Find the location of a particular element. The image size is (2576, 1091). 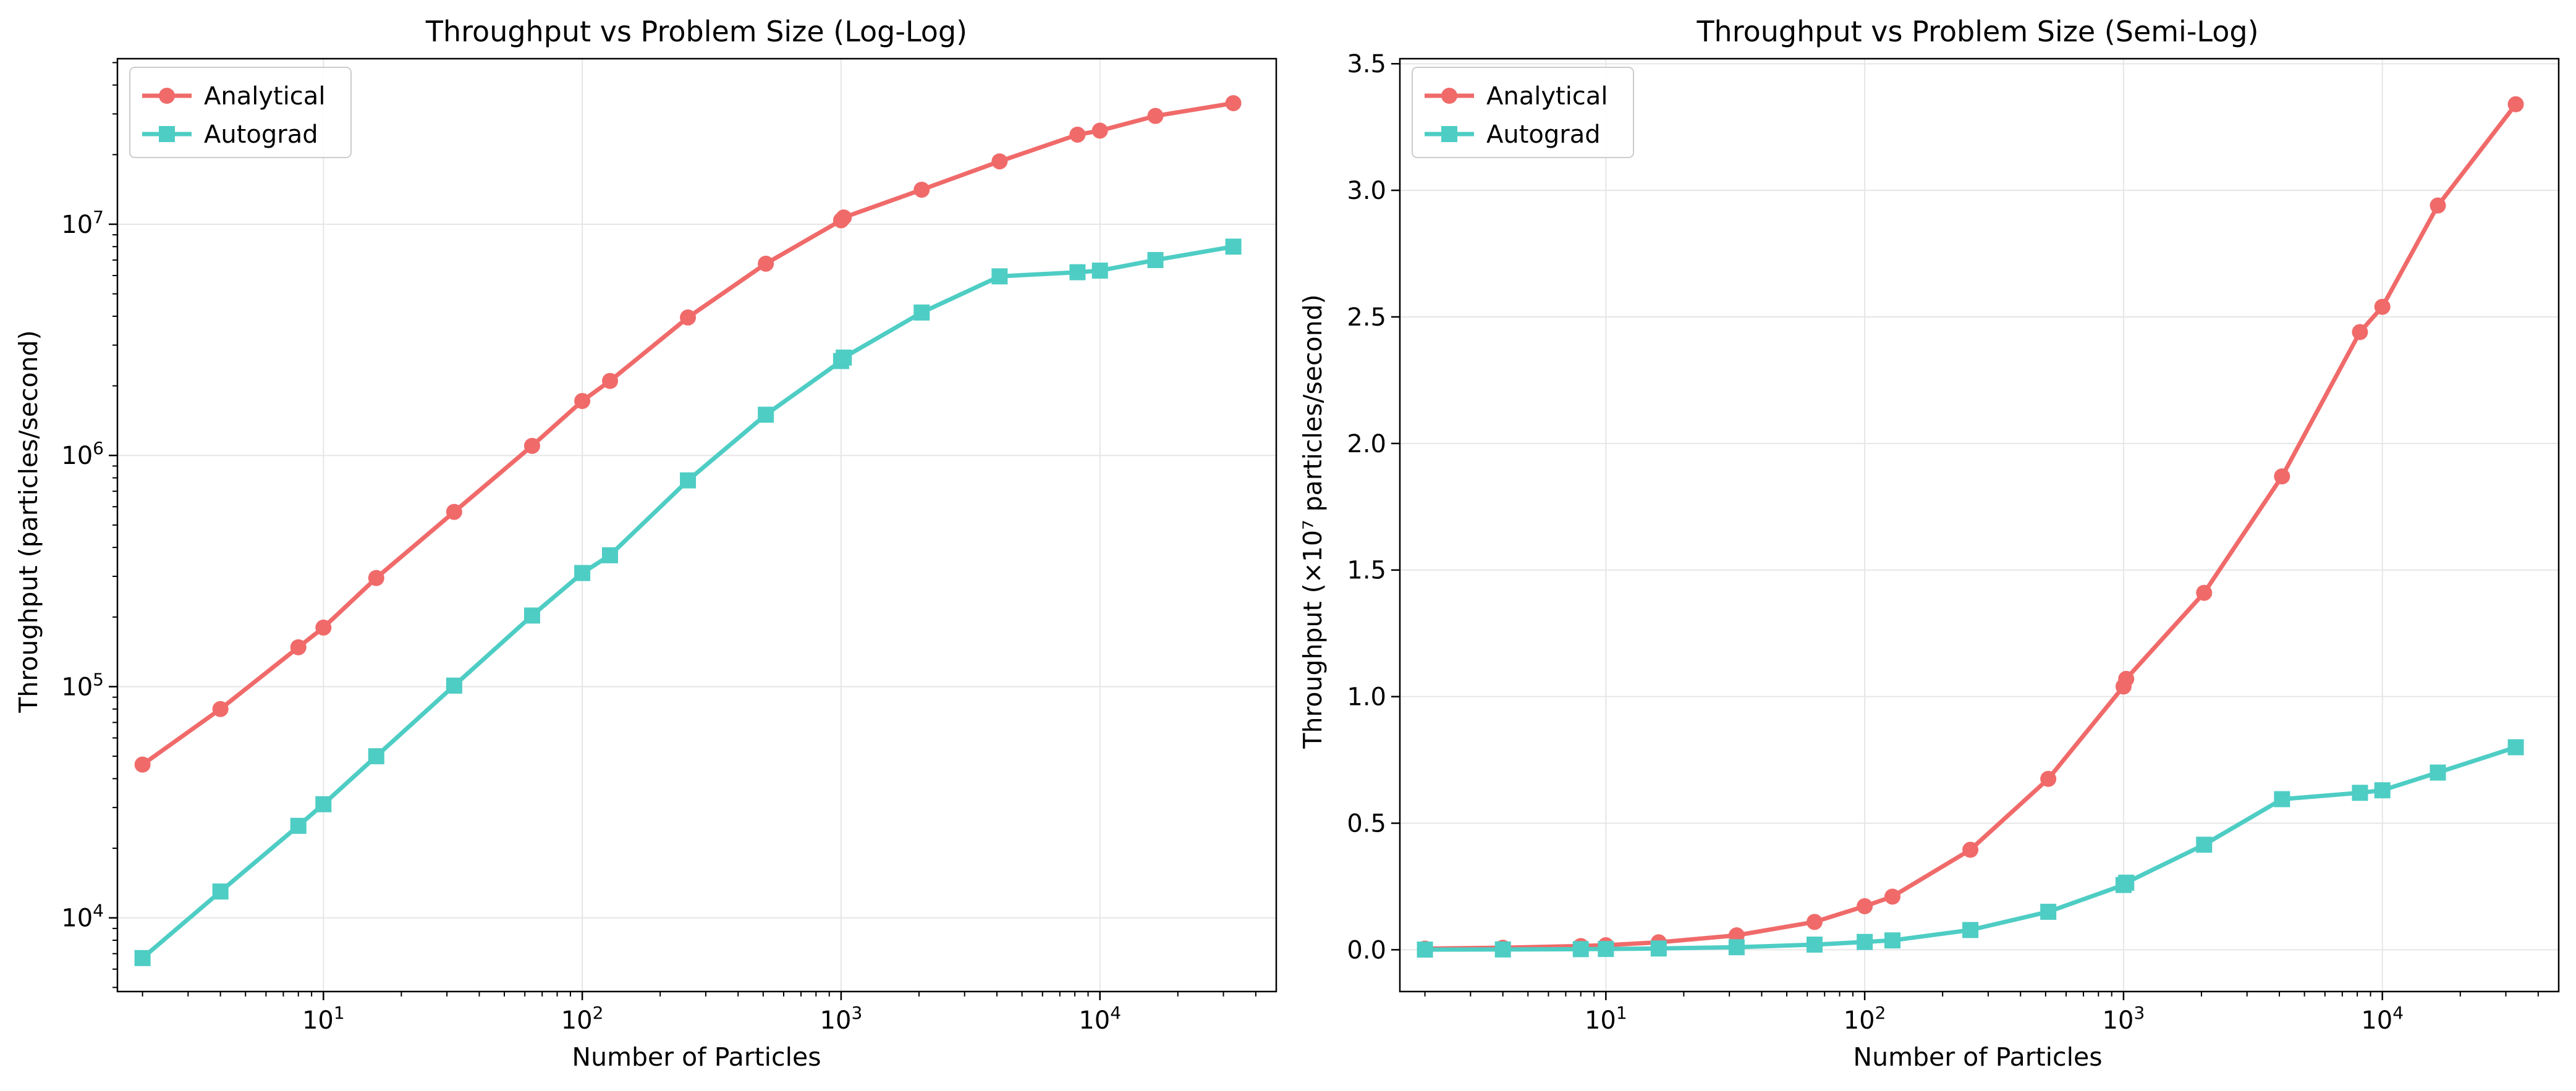

y-tick-label: 10⁵ is located at coordinates (82, 685).